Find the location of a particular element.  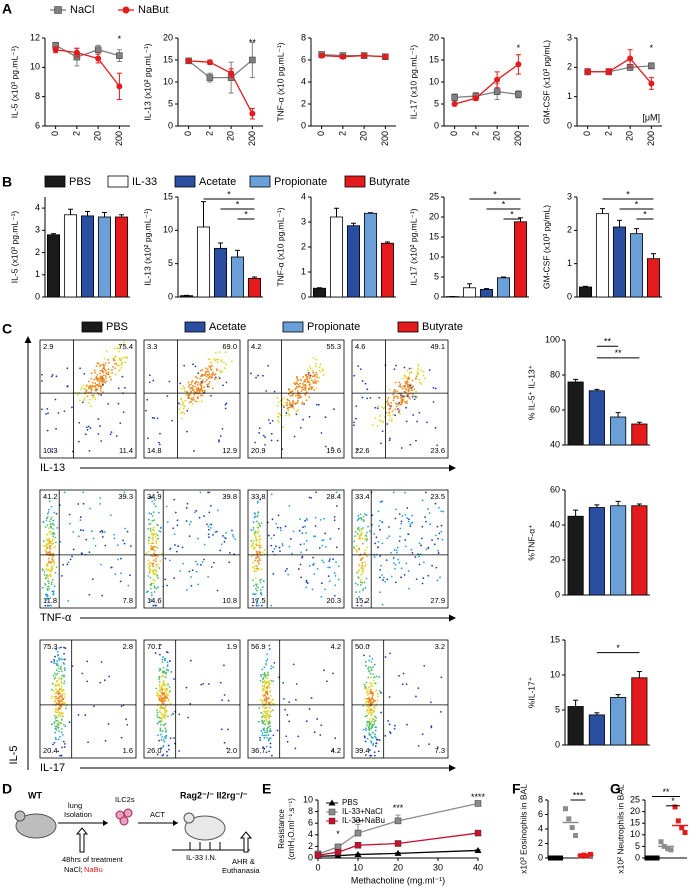

quadrant-value: 69.0 is located at coordinates (229, 346).